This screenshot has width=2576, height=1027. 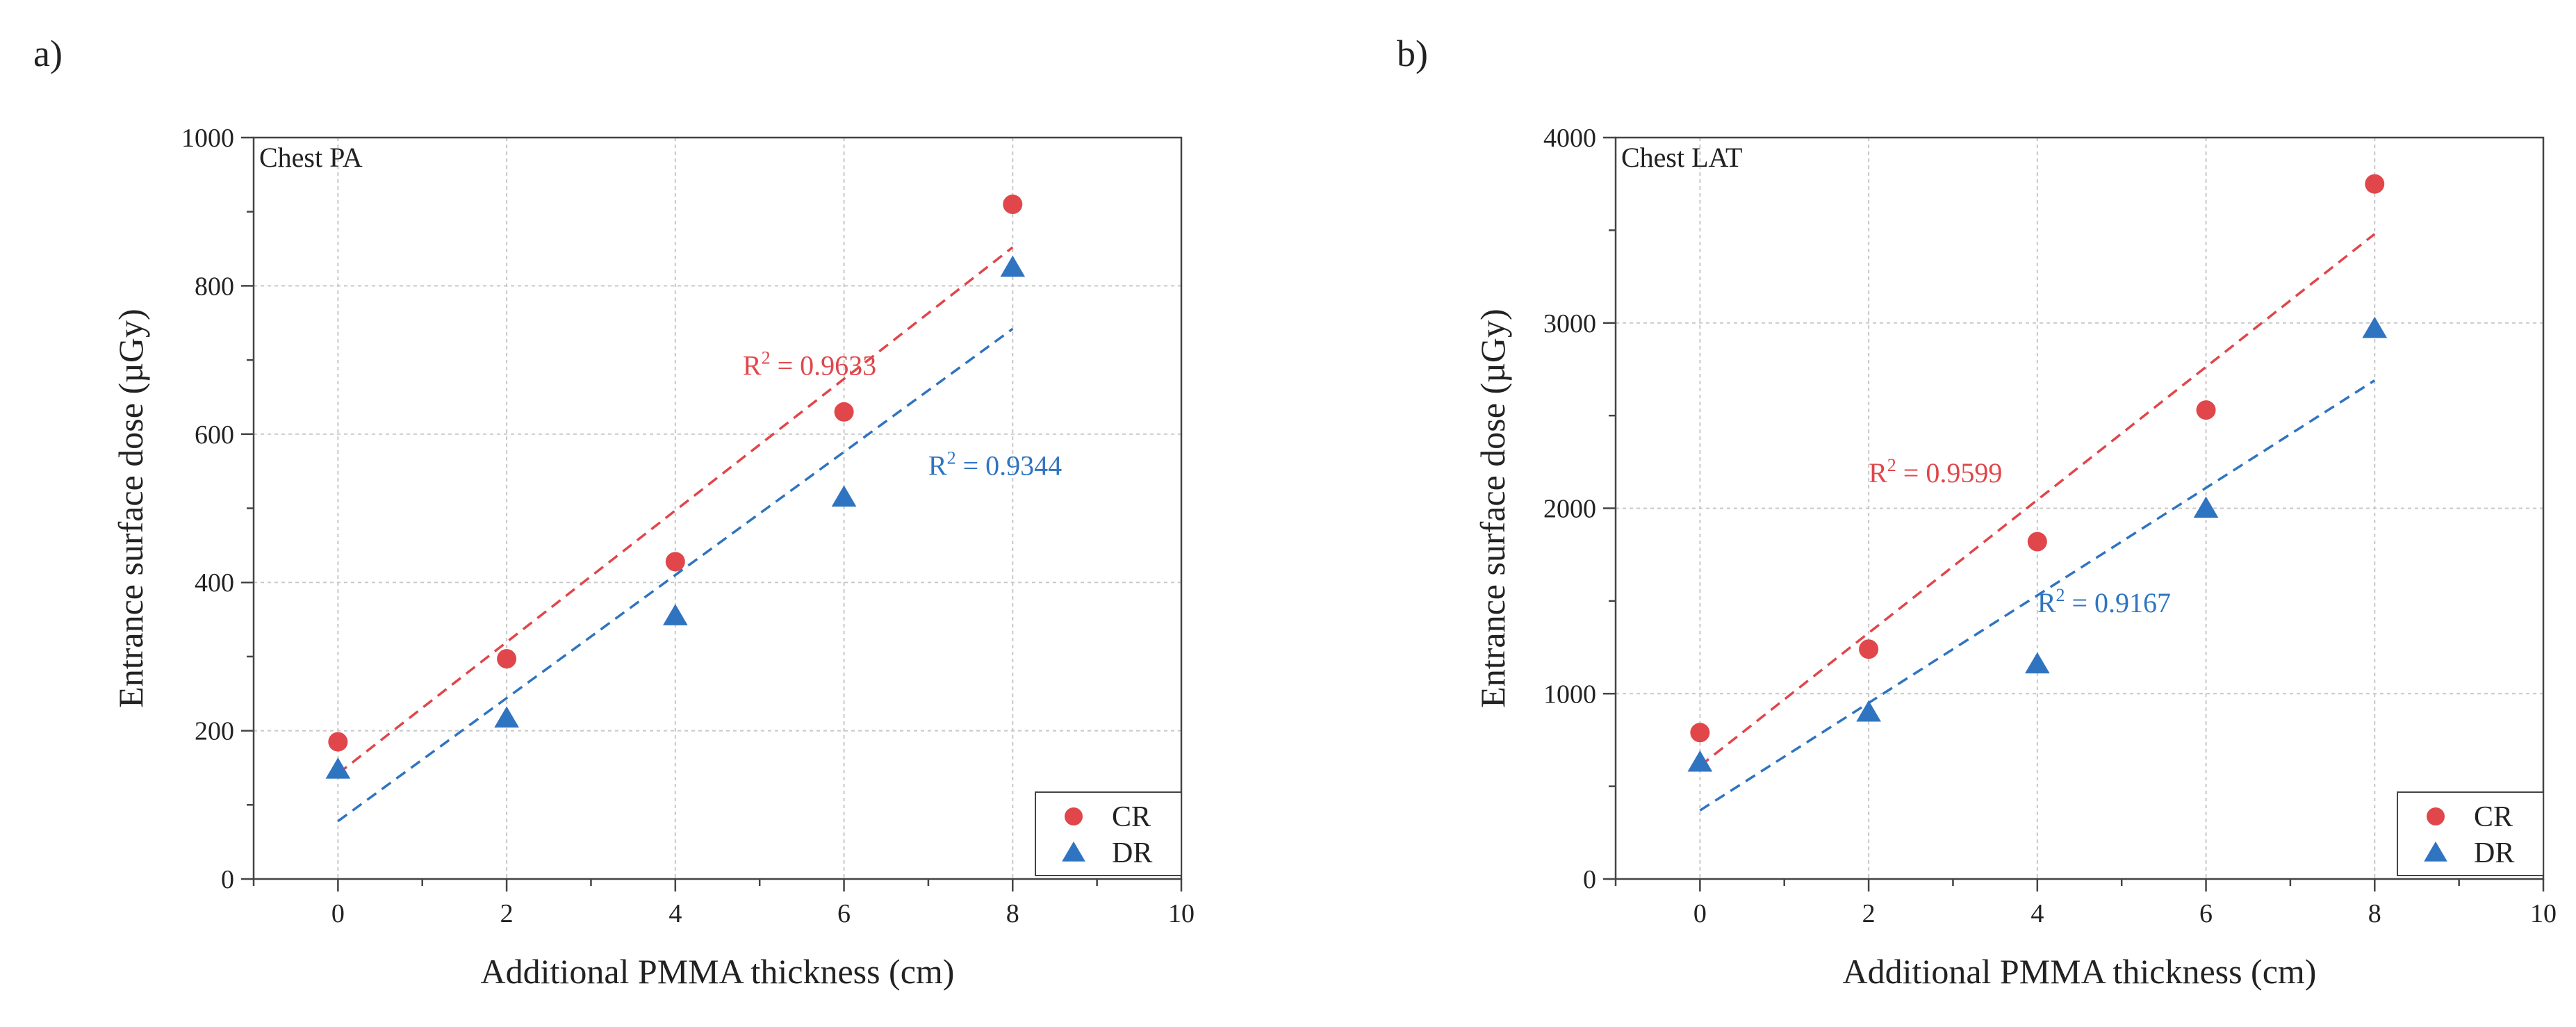 What do you see at coordinates (1009, 465) in the screenshot?
I see `r2-value: = 0.9344` at bounding box center [1009, 465].